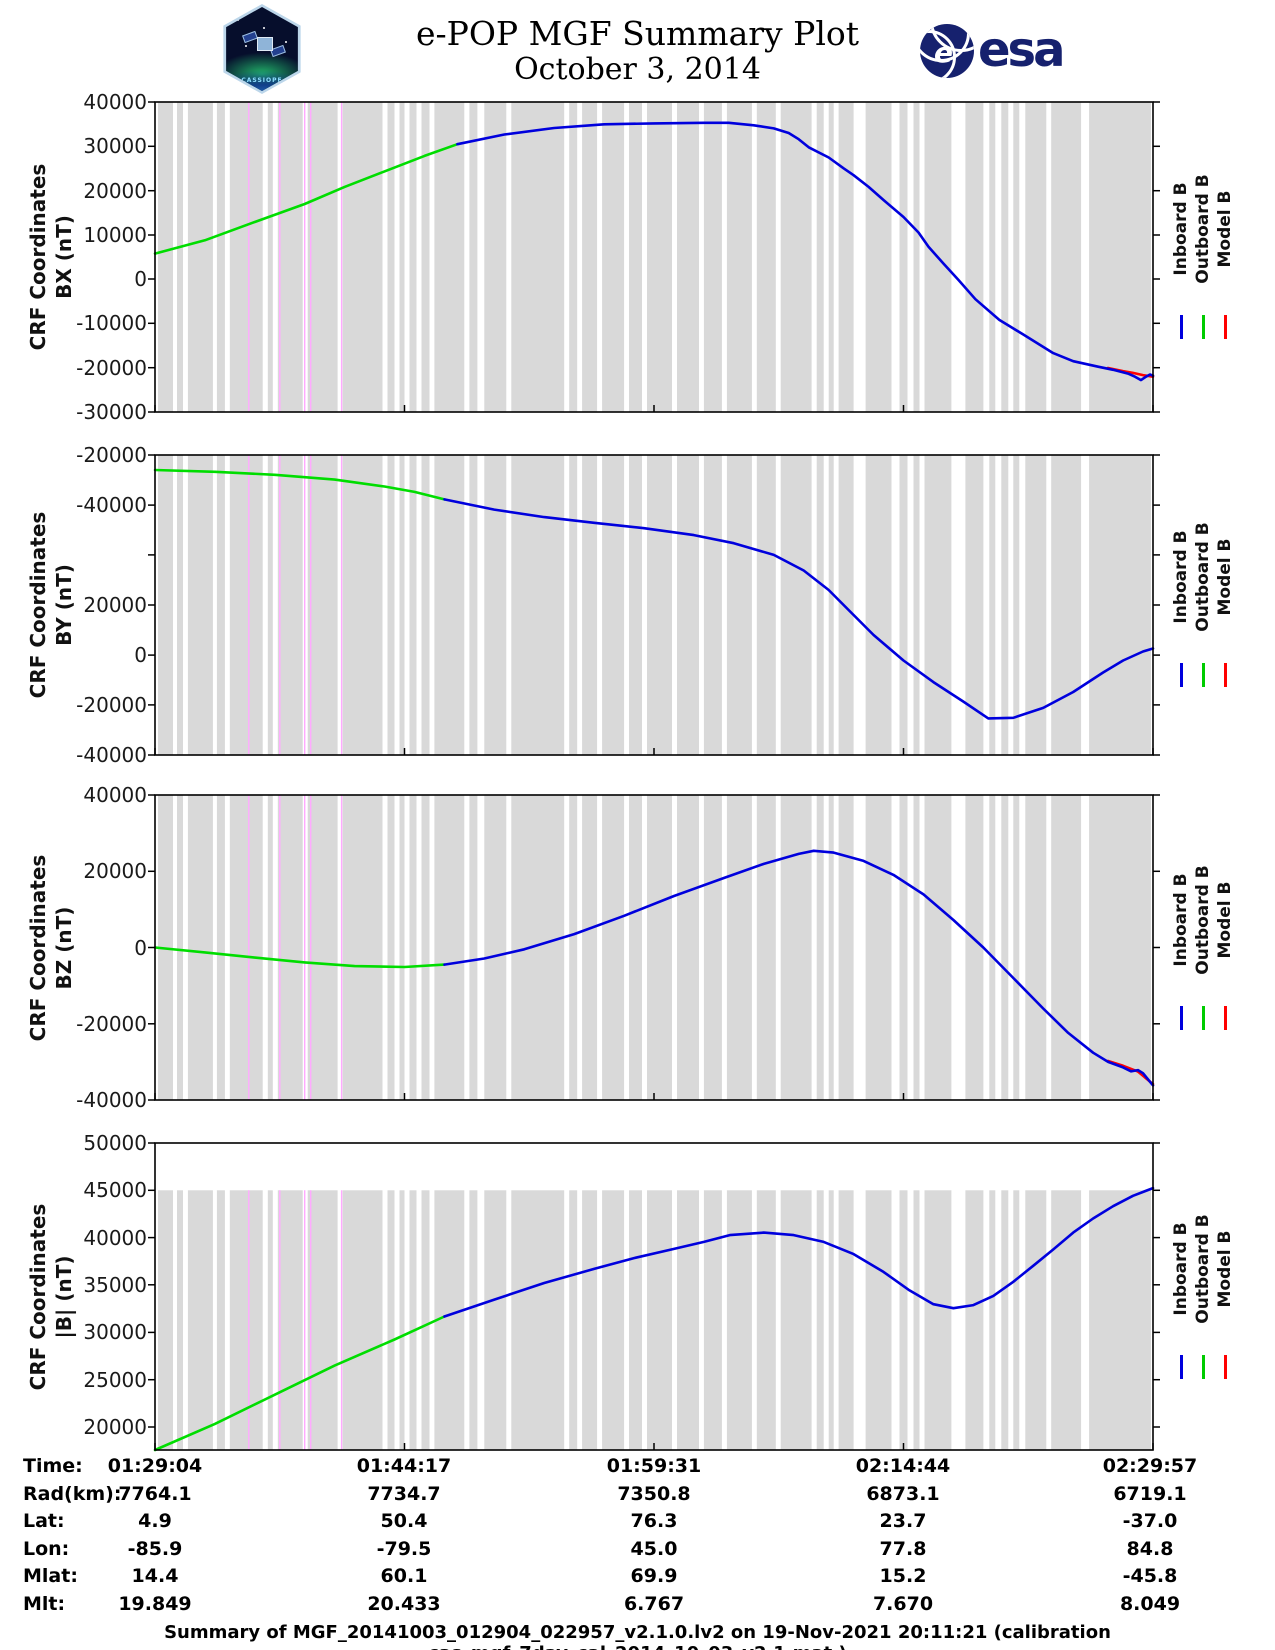 The image size is (1275, 1650). I want to click on y-tick-label-bx: 0, so click(140, 279).